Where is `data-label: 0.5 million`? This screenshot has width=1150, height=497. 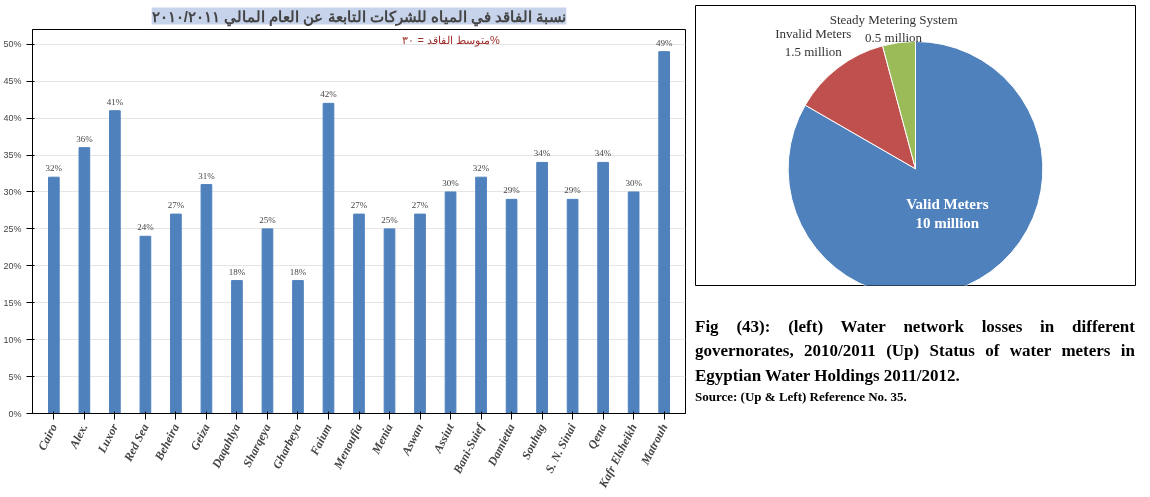 data-label: 0.5 million is located at coordinates (894, 38).